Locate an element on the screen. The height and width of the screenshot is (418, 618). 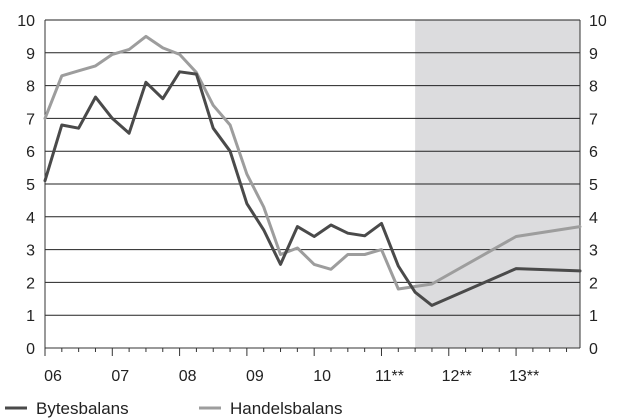
y-tick-label-left: 5 is located at coordinates (30, 185).